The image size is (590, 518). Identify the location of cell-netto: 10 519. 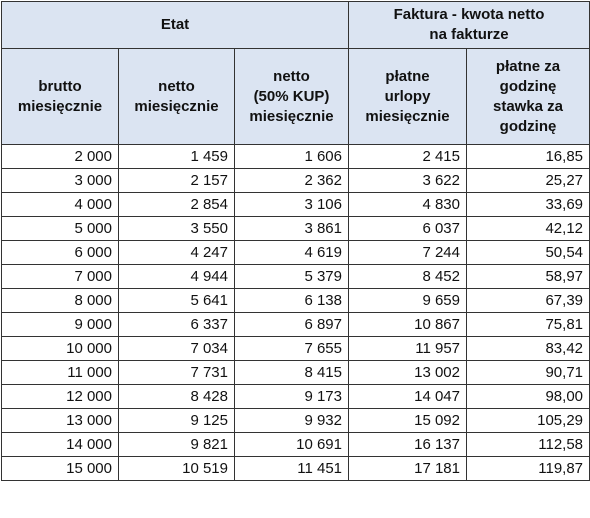
(176, 468).